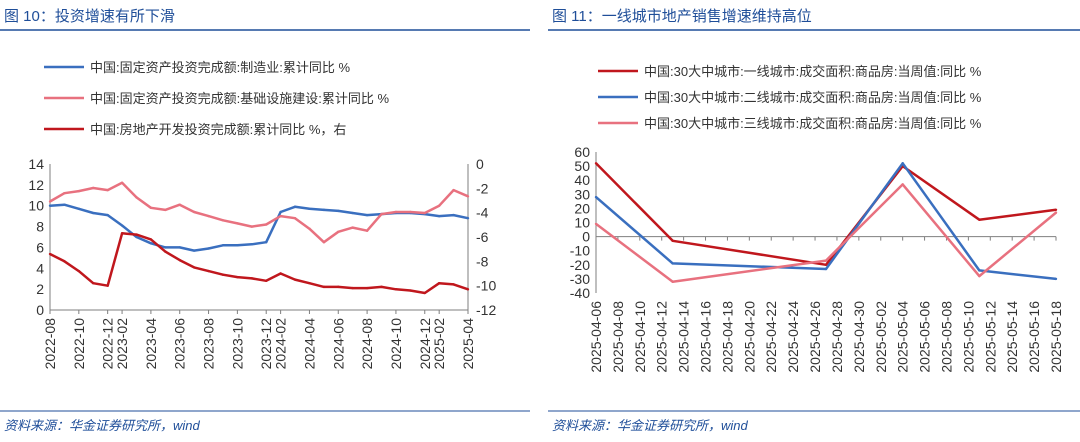  I want to click on chart1-right-tick-label: -10, so click(486, 286).